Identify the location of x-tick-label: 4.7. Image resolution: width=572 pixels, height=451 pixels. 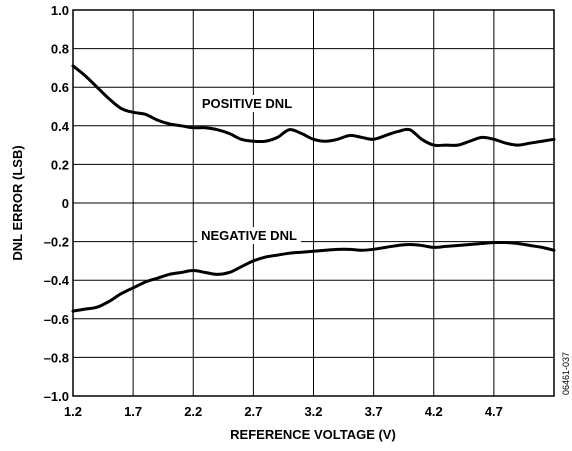
(494, 411).